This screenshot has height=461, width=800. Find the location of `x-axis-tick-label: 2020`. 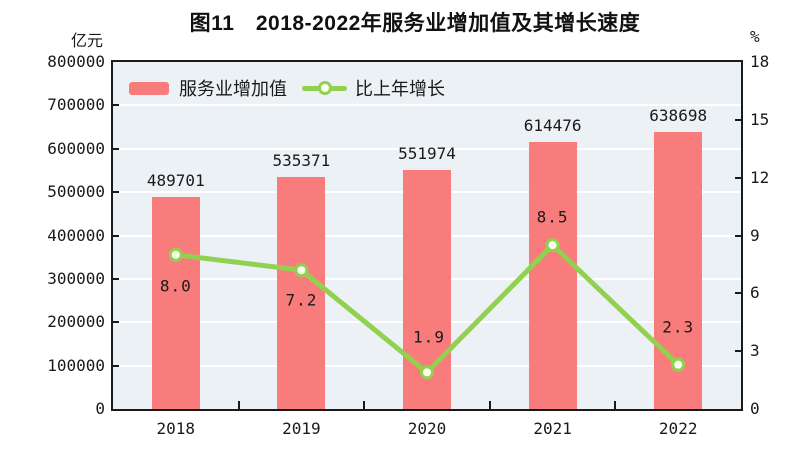

x-axis-tick-label: 2020 is located at coordinates (427, 428).